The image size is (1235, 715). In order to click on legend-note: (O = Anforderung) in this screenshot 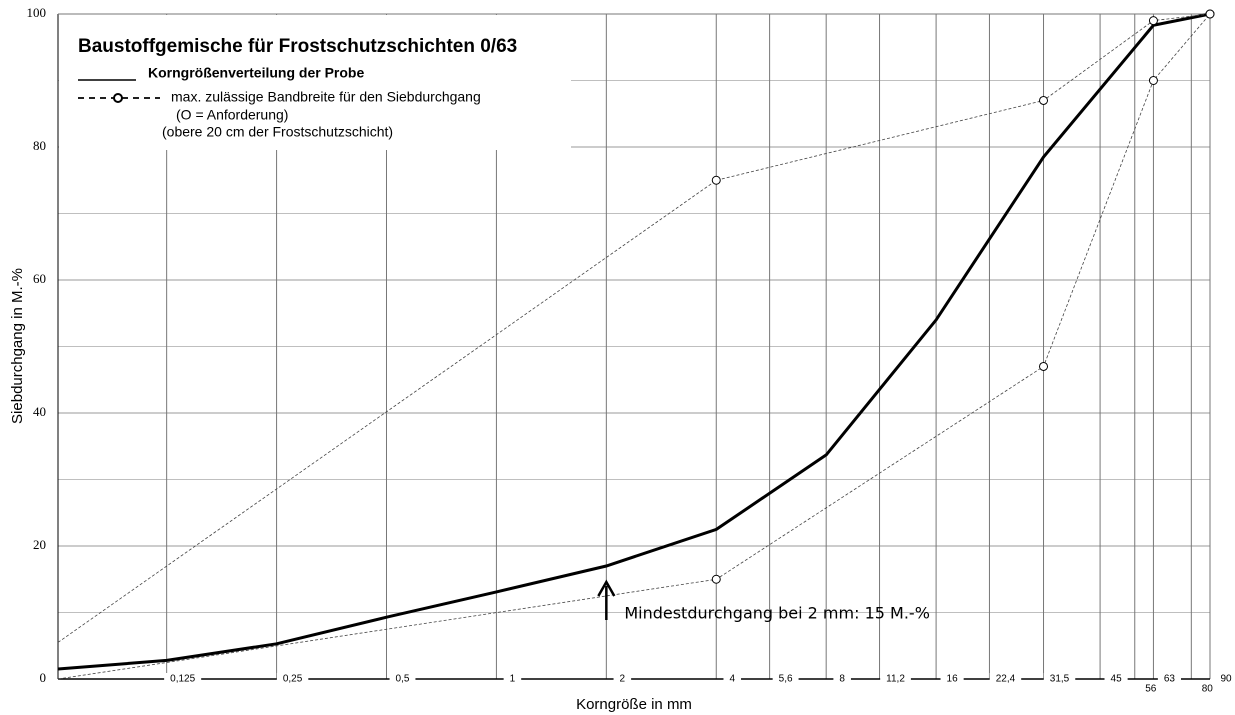, I will do `click(232, 115)`.